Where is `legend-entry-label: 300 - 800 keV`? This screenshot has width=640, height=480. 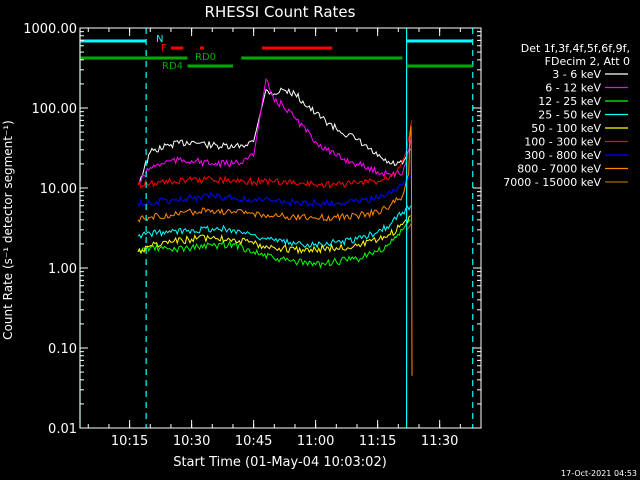 legend-entry-label: 300 - 800 keV is located at coordinates (562, 155).